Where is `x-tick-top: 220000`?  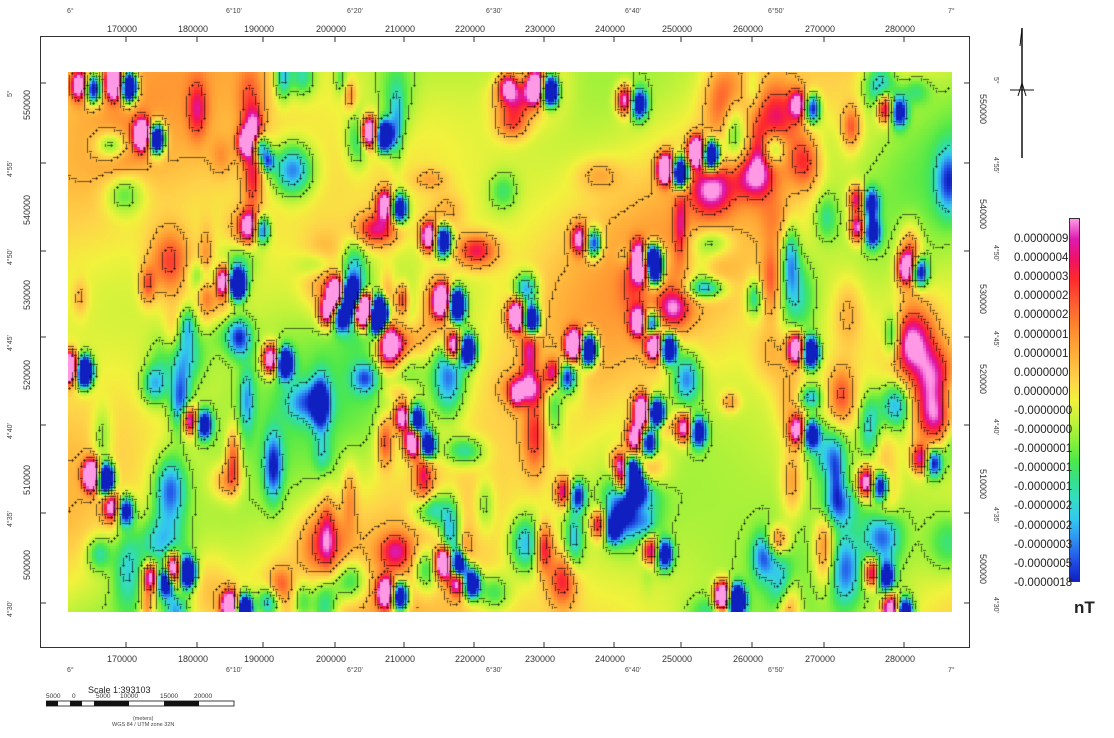
x-tick-top: 220000 is located at coordinates (470, 29).